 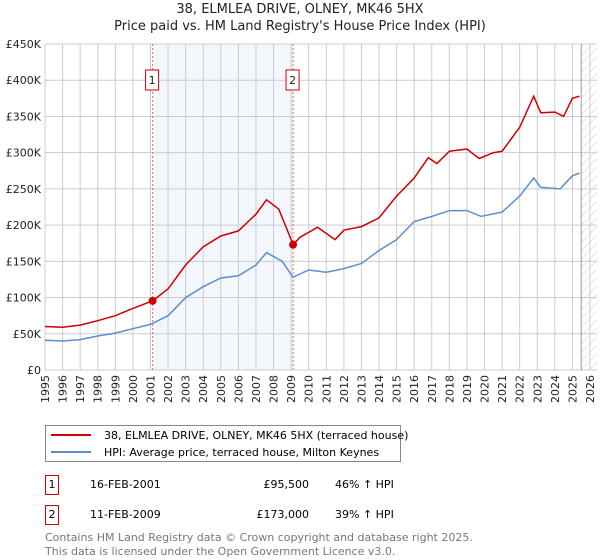 What do you see at coordinates (256, 389) in the screenshot?
I see `x-tick-label: 2007` at bounding box center [256, 389].